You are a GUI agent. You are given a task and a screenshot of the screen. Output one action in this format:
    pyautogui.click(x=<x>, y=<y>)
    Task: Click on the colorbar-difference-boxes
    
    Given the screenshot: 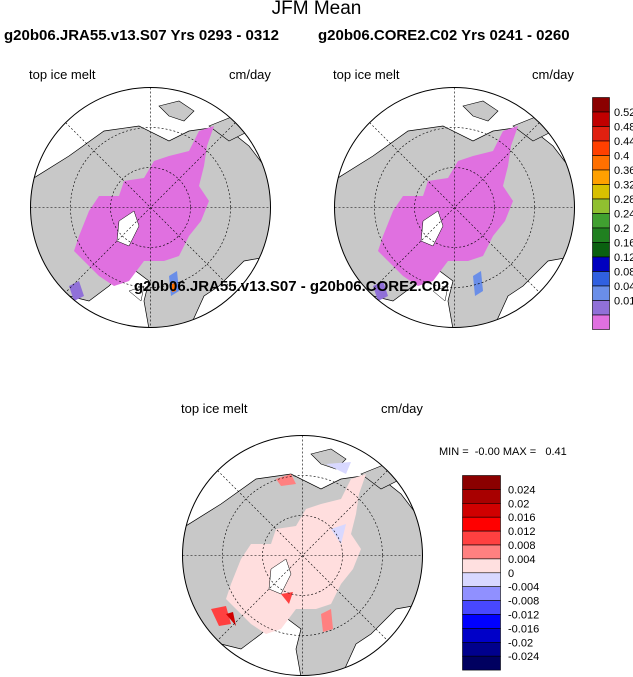 What is the action you would take?
    pyautogui.click(x=481, y=573)
    